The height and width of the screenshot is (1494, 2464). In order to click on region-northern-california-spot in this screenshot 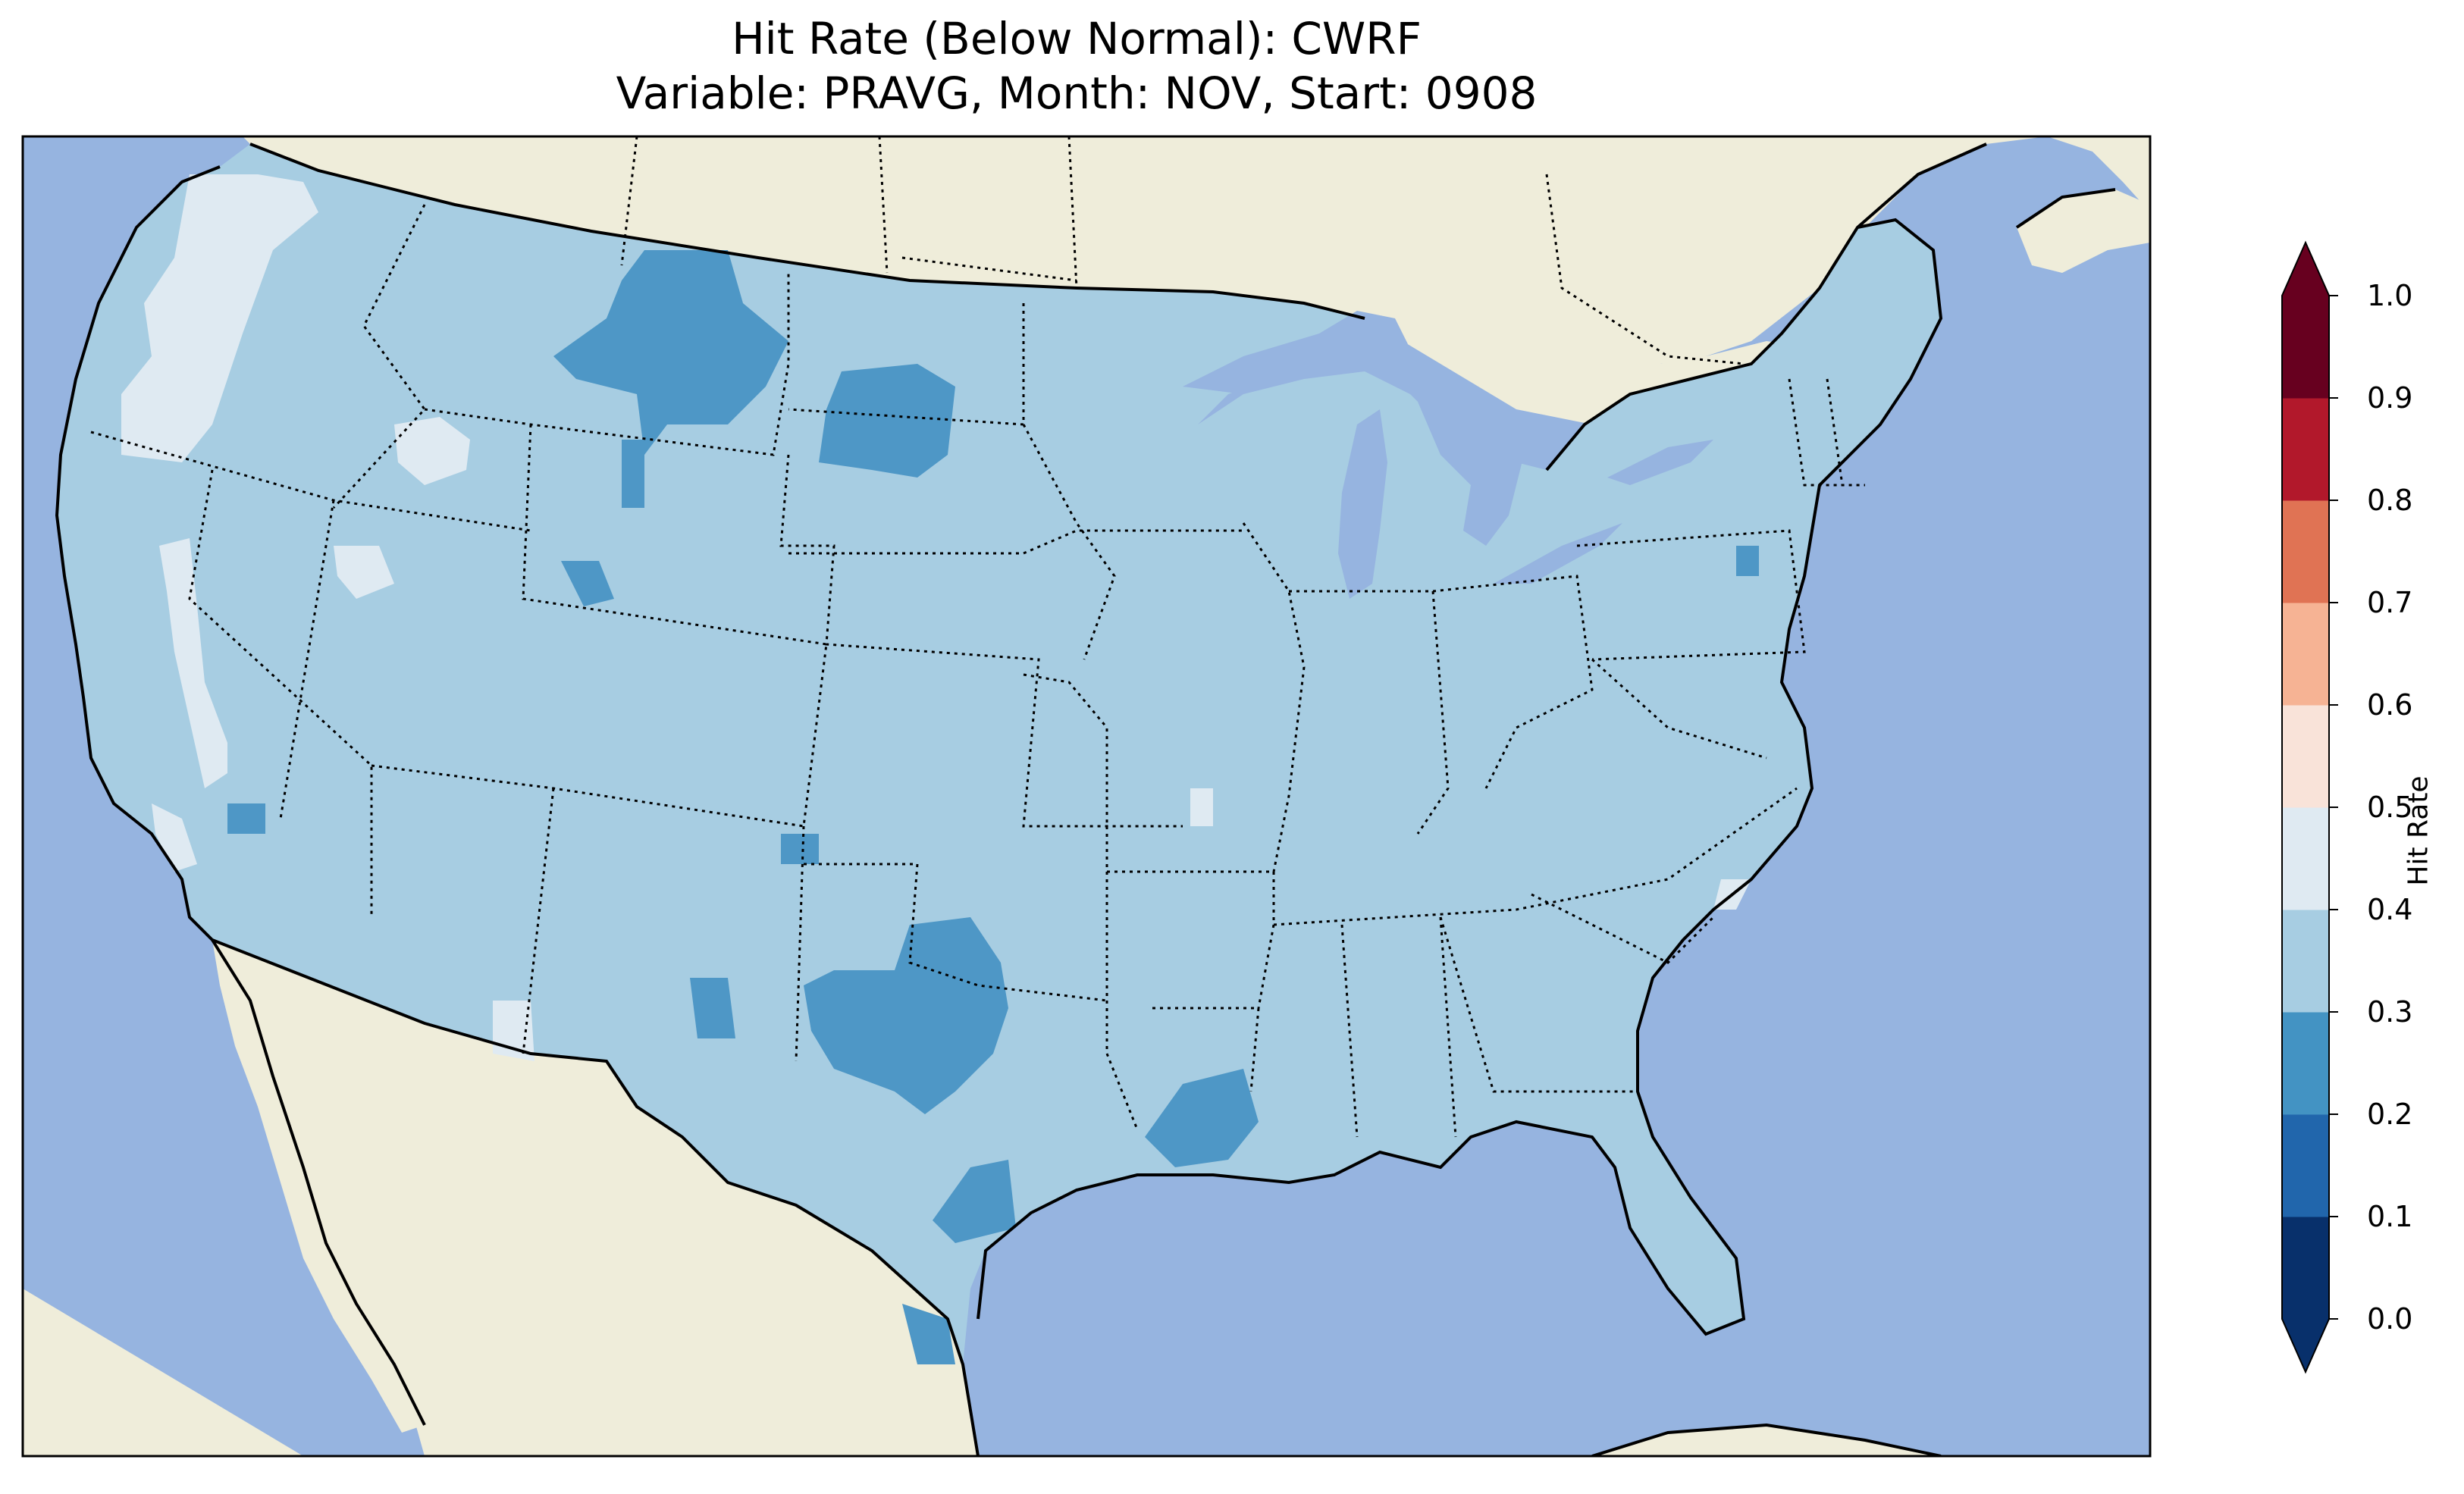, I will do `click(246, 818)`.